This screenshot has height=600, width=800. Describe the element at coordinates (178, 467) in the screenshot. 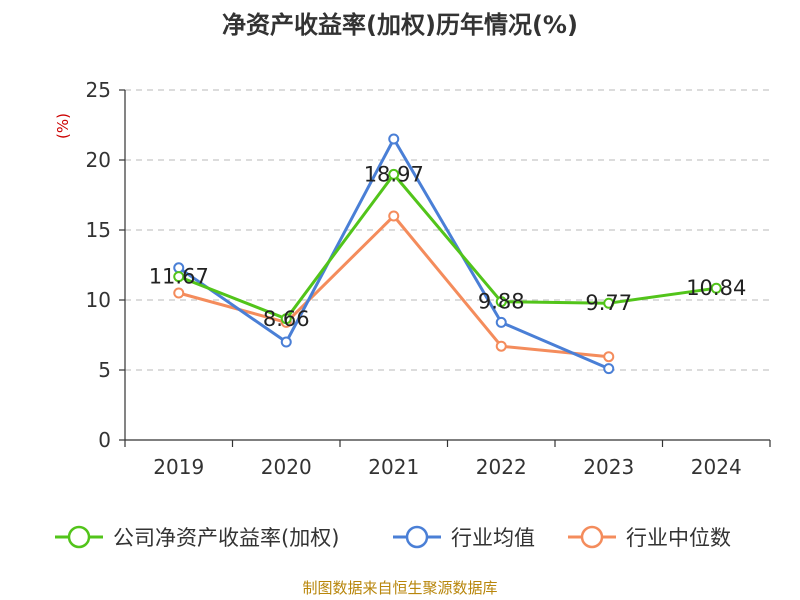

I see `x-tick-label: 2019` at that location.